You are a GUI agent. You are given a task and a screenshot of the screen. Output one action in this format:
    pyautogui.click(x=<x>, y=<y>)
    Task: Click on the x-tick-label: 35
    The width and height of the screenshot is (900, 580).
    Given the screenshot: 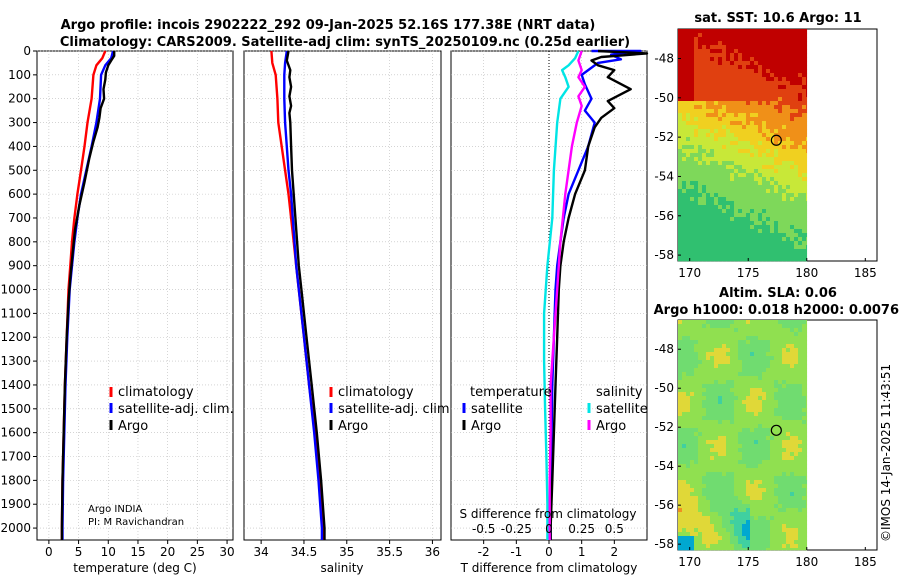 What is the action you would take?
    pyautogui.click(x=346, y=552)
    